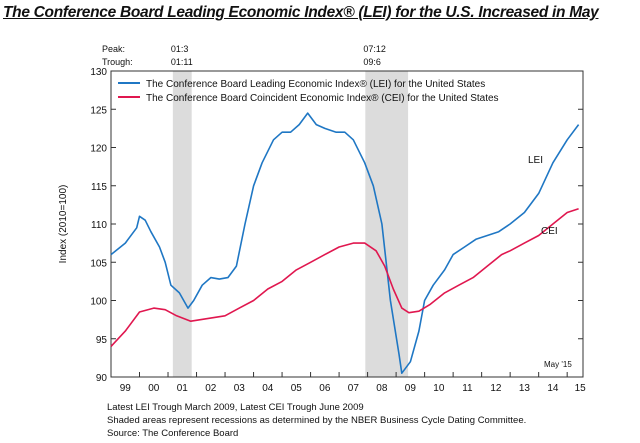 Image resolution: width=640 pixels, height=443 pixels. Describe the element at coordinates (183, 388) in the screenshot. I see `x-tick-label: 01` at that location.